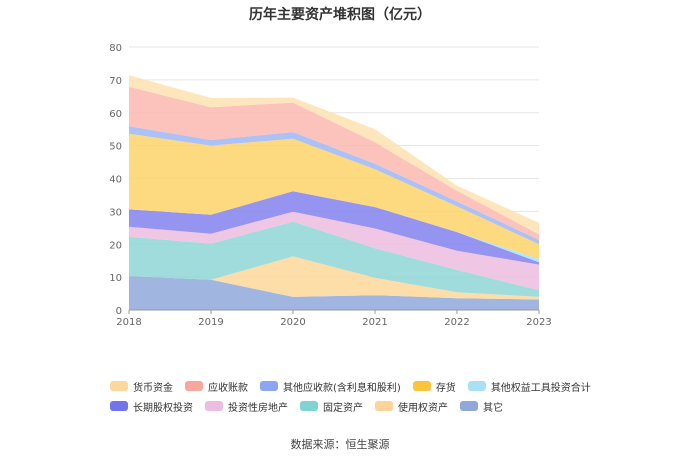  Describe the element at coordinates (115, 212) in the screenshot. I see `y-tick-label: 30` at that location.